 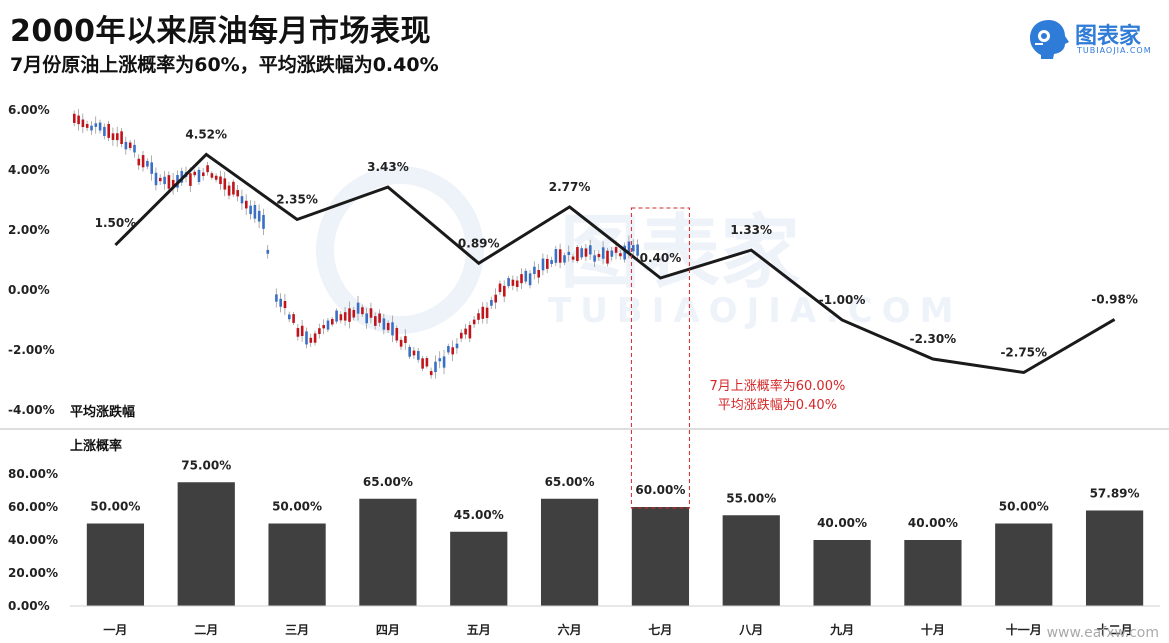 What do you see at coordinates (842, 300) in the screenshot?
I see `line-value-label: -1.00%` at bounding box center [842, 300].